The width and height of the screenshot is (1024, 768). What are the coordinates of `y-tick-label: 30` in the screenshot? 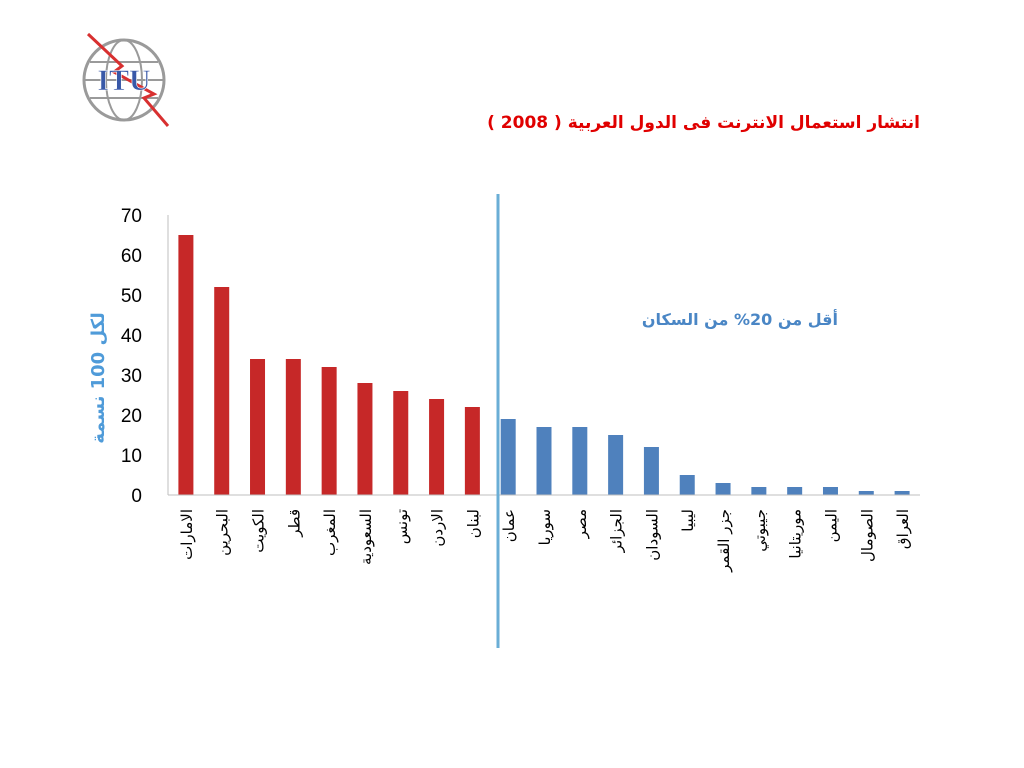 It's located at (131, 376).